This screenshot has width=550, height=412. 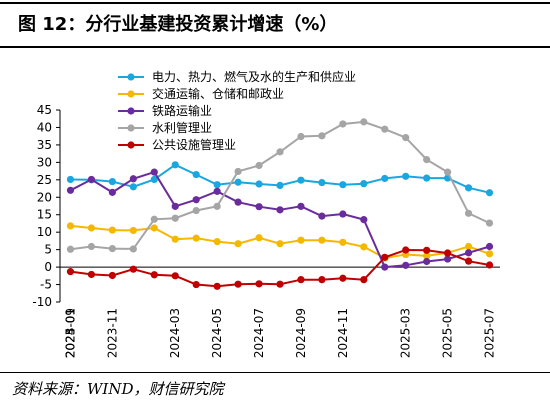 What do you see at coordinates (44, 145) in the screenshot?
I see `y-tick-label: 35` at bounding box center [44, 145].